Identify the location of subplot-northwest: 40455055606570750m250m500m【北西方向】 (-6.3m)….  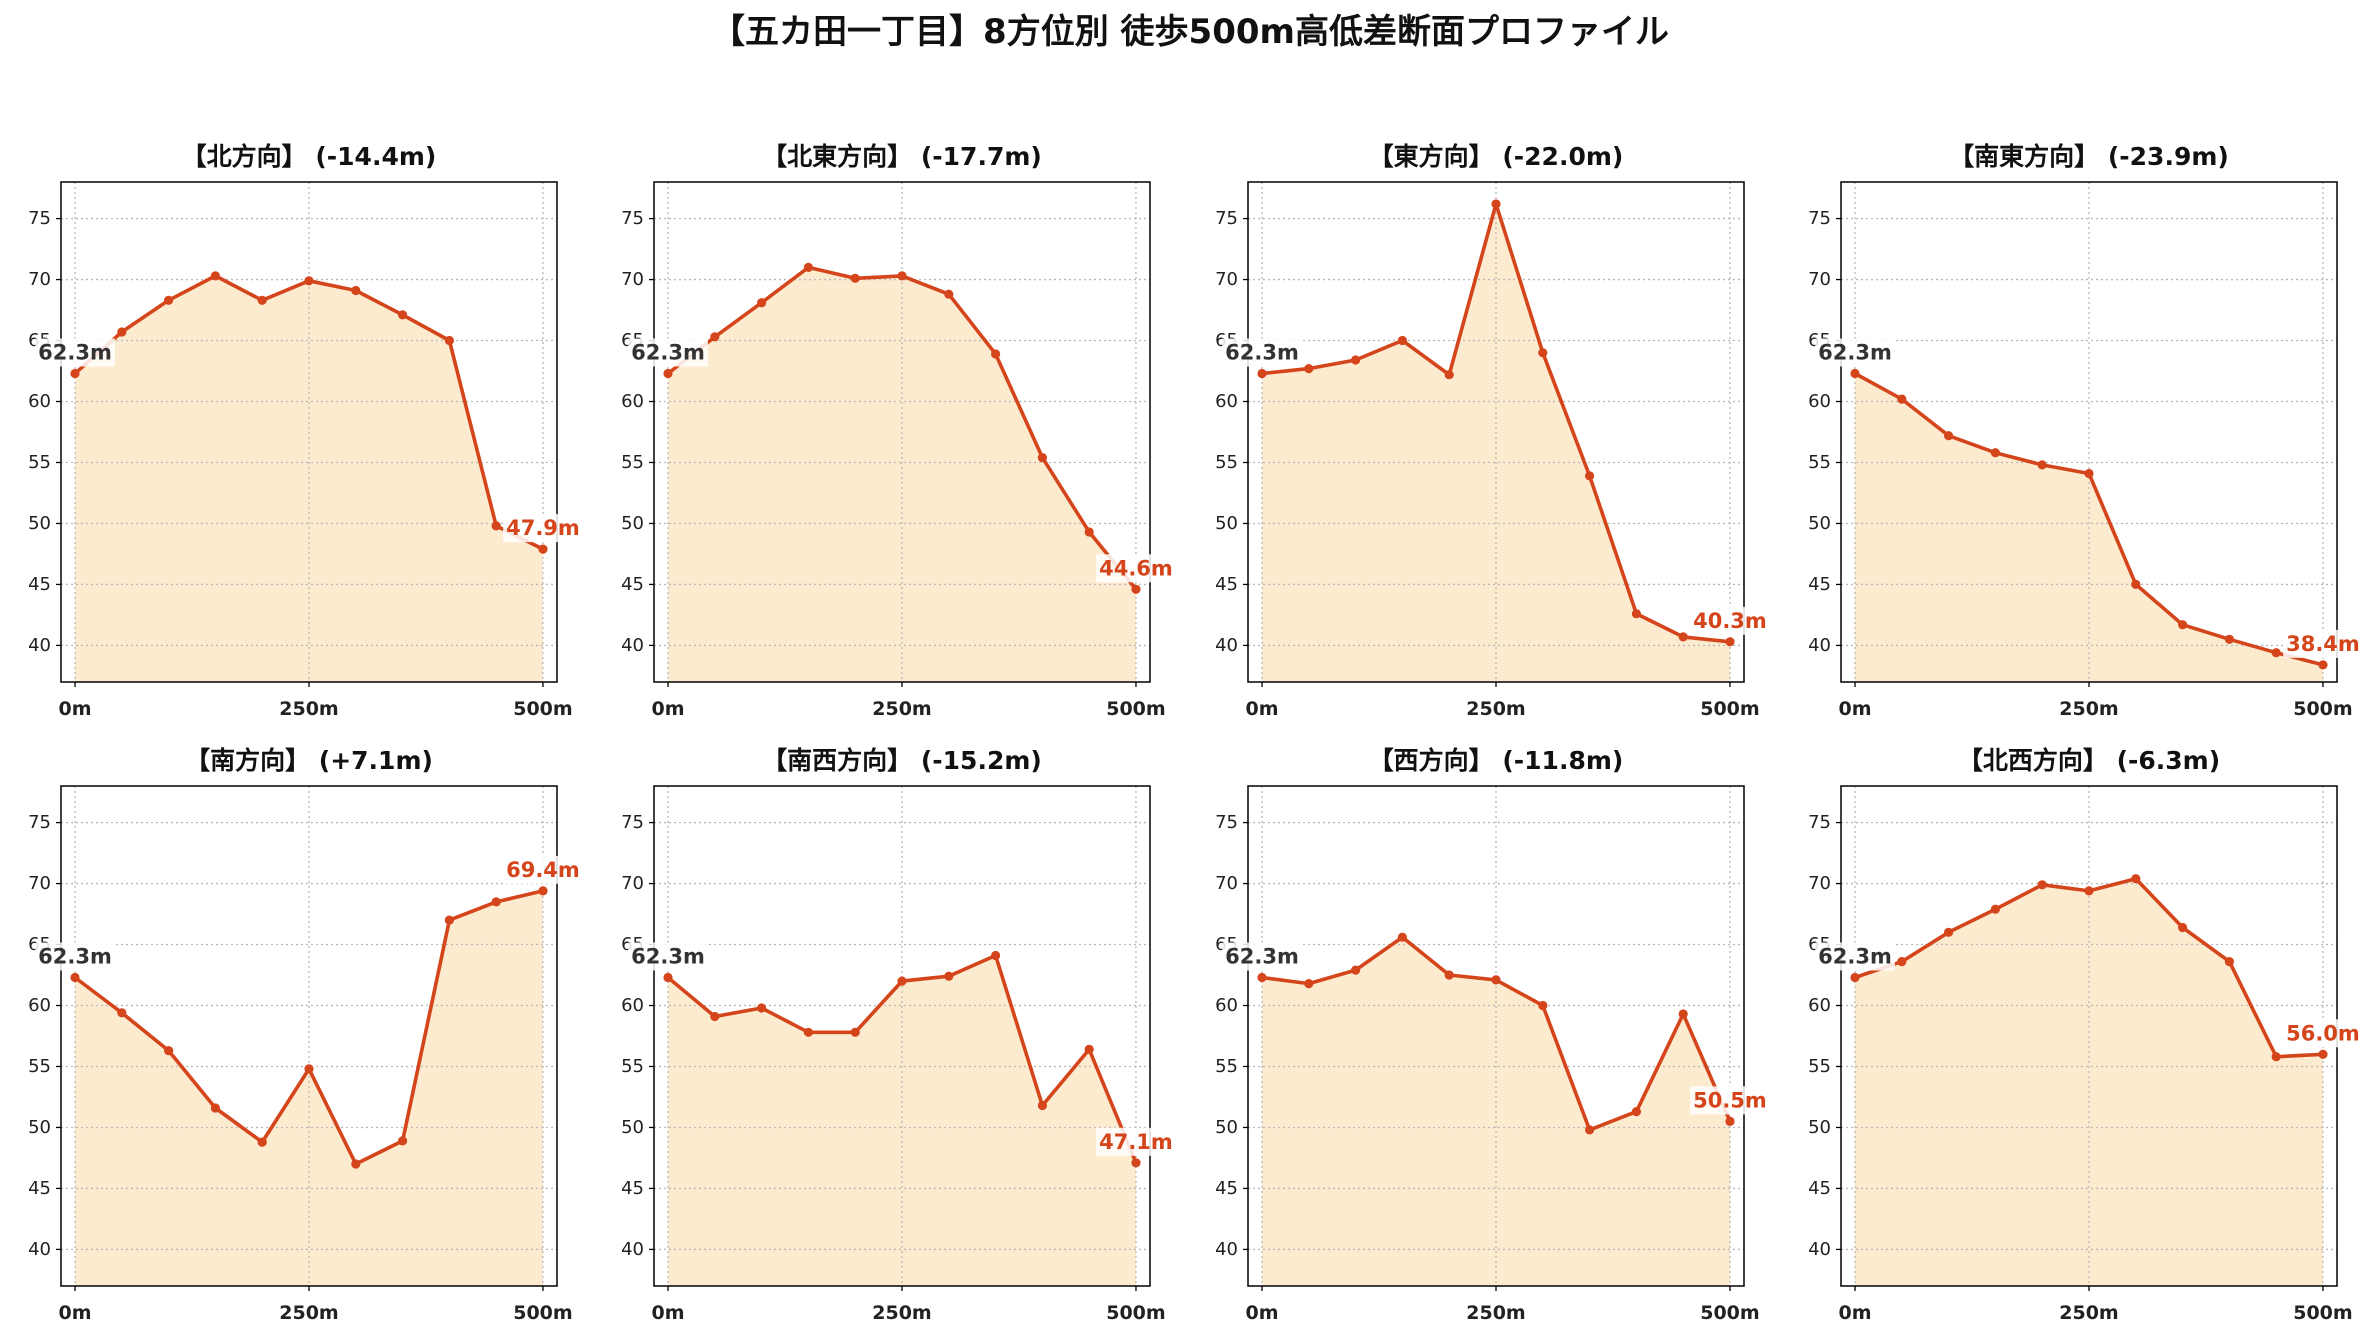
(2085, 1035).